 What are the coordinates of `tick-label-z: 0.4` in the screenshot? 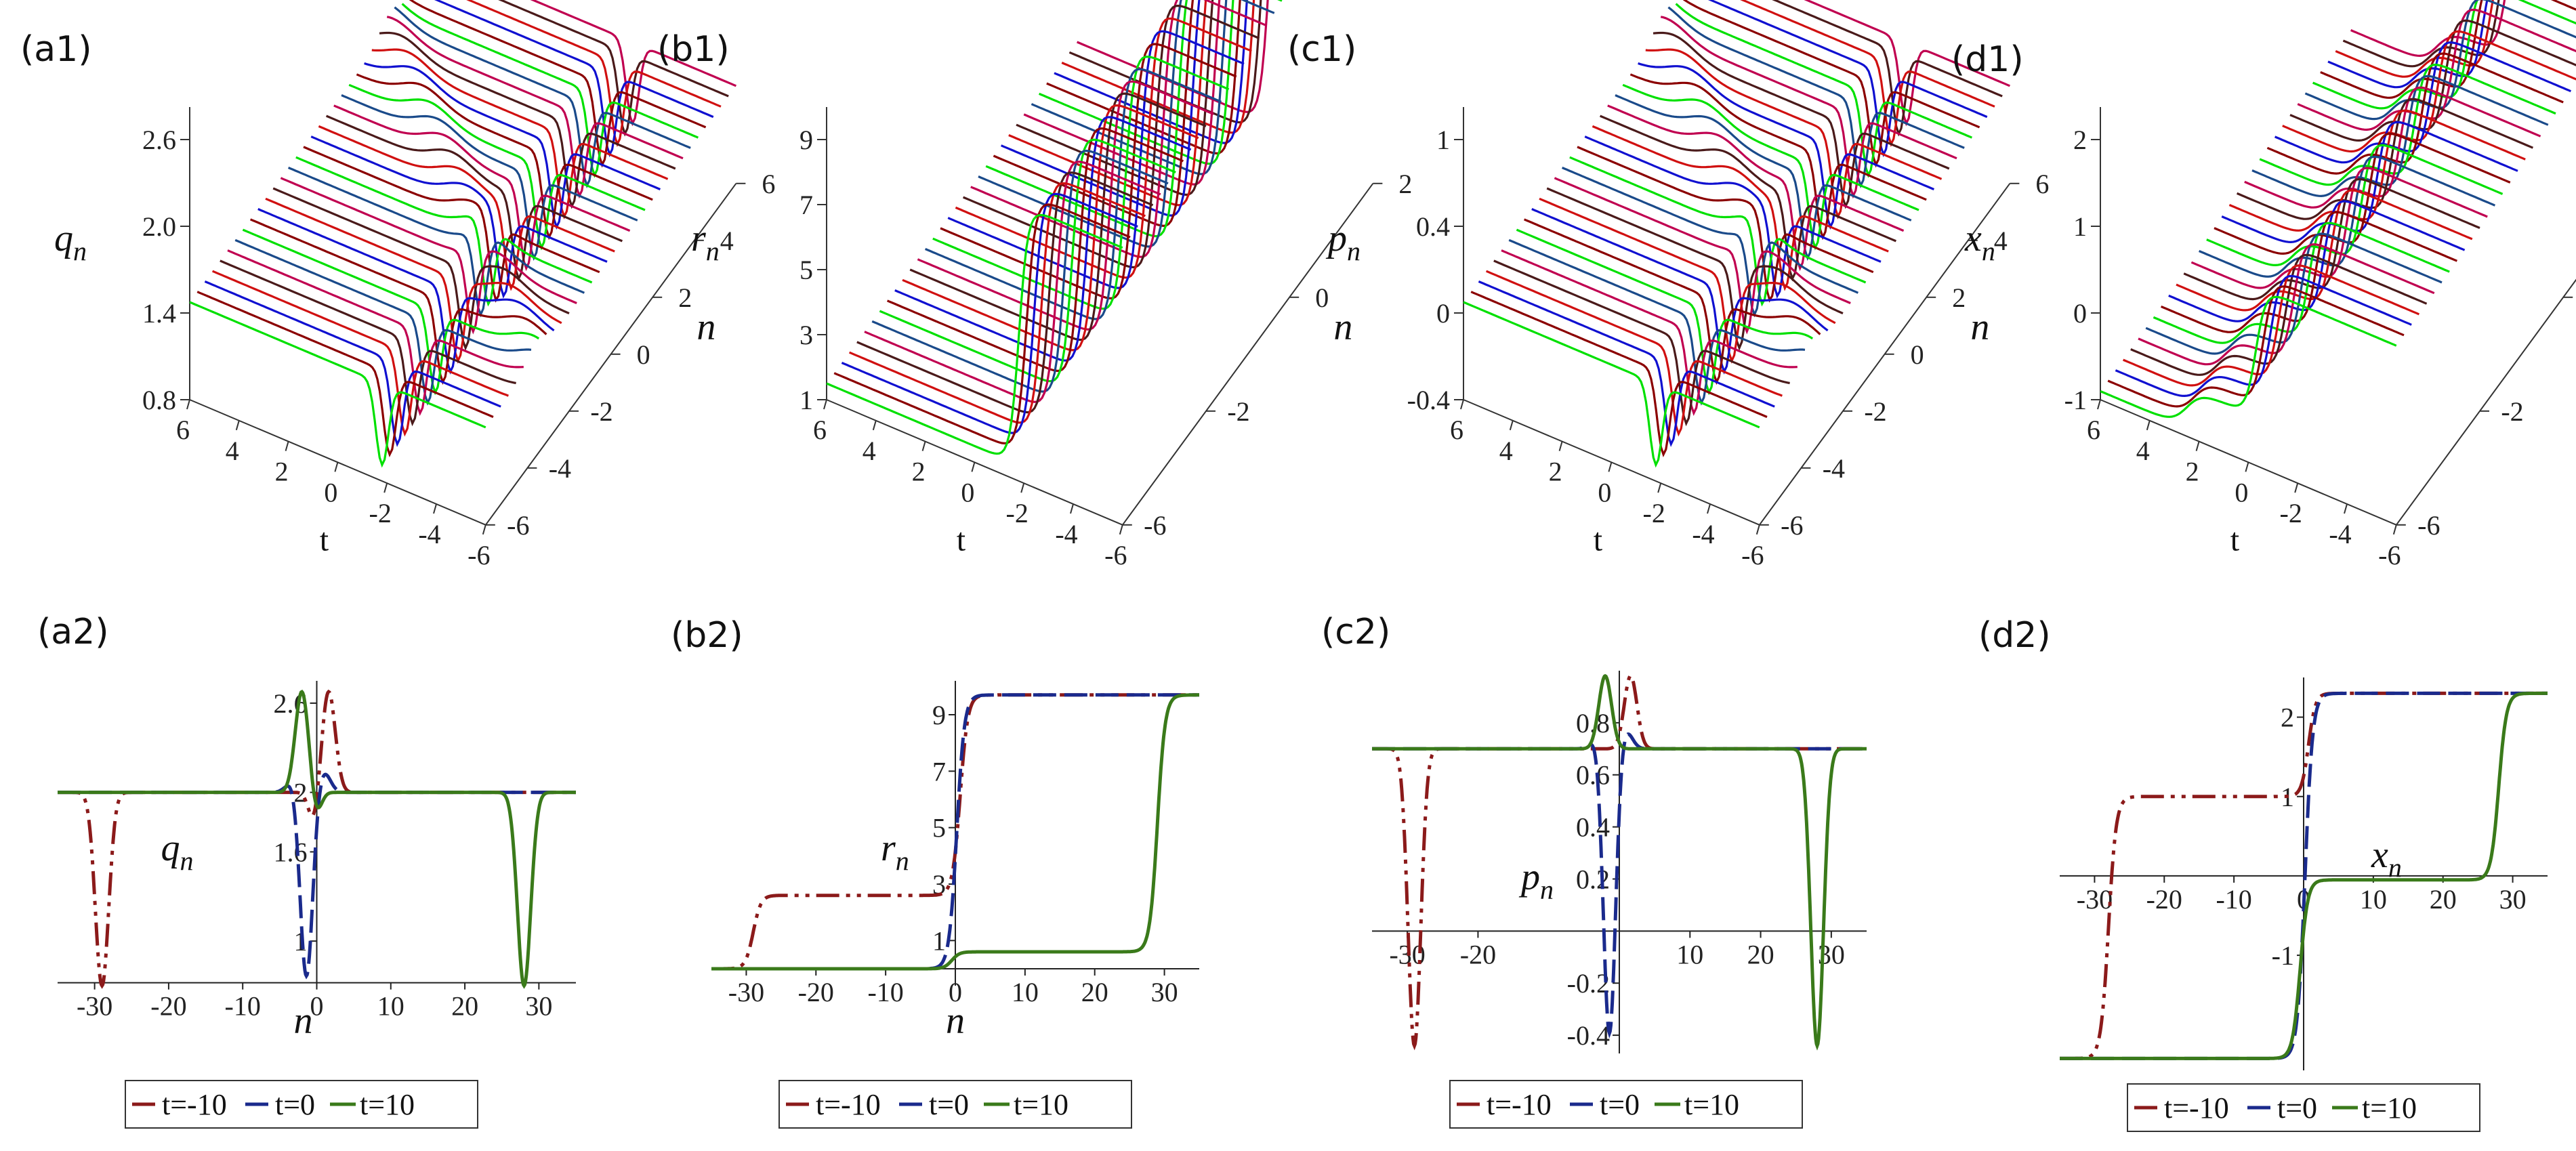 It's located at (1433, 226).